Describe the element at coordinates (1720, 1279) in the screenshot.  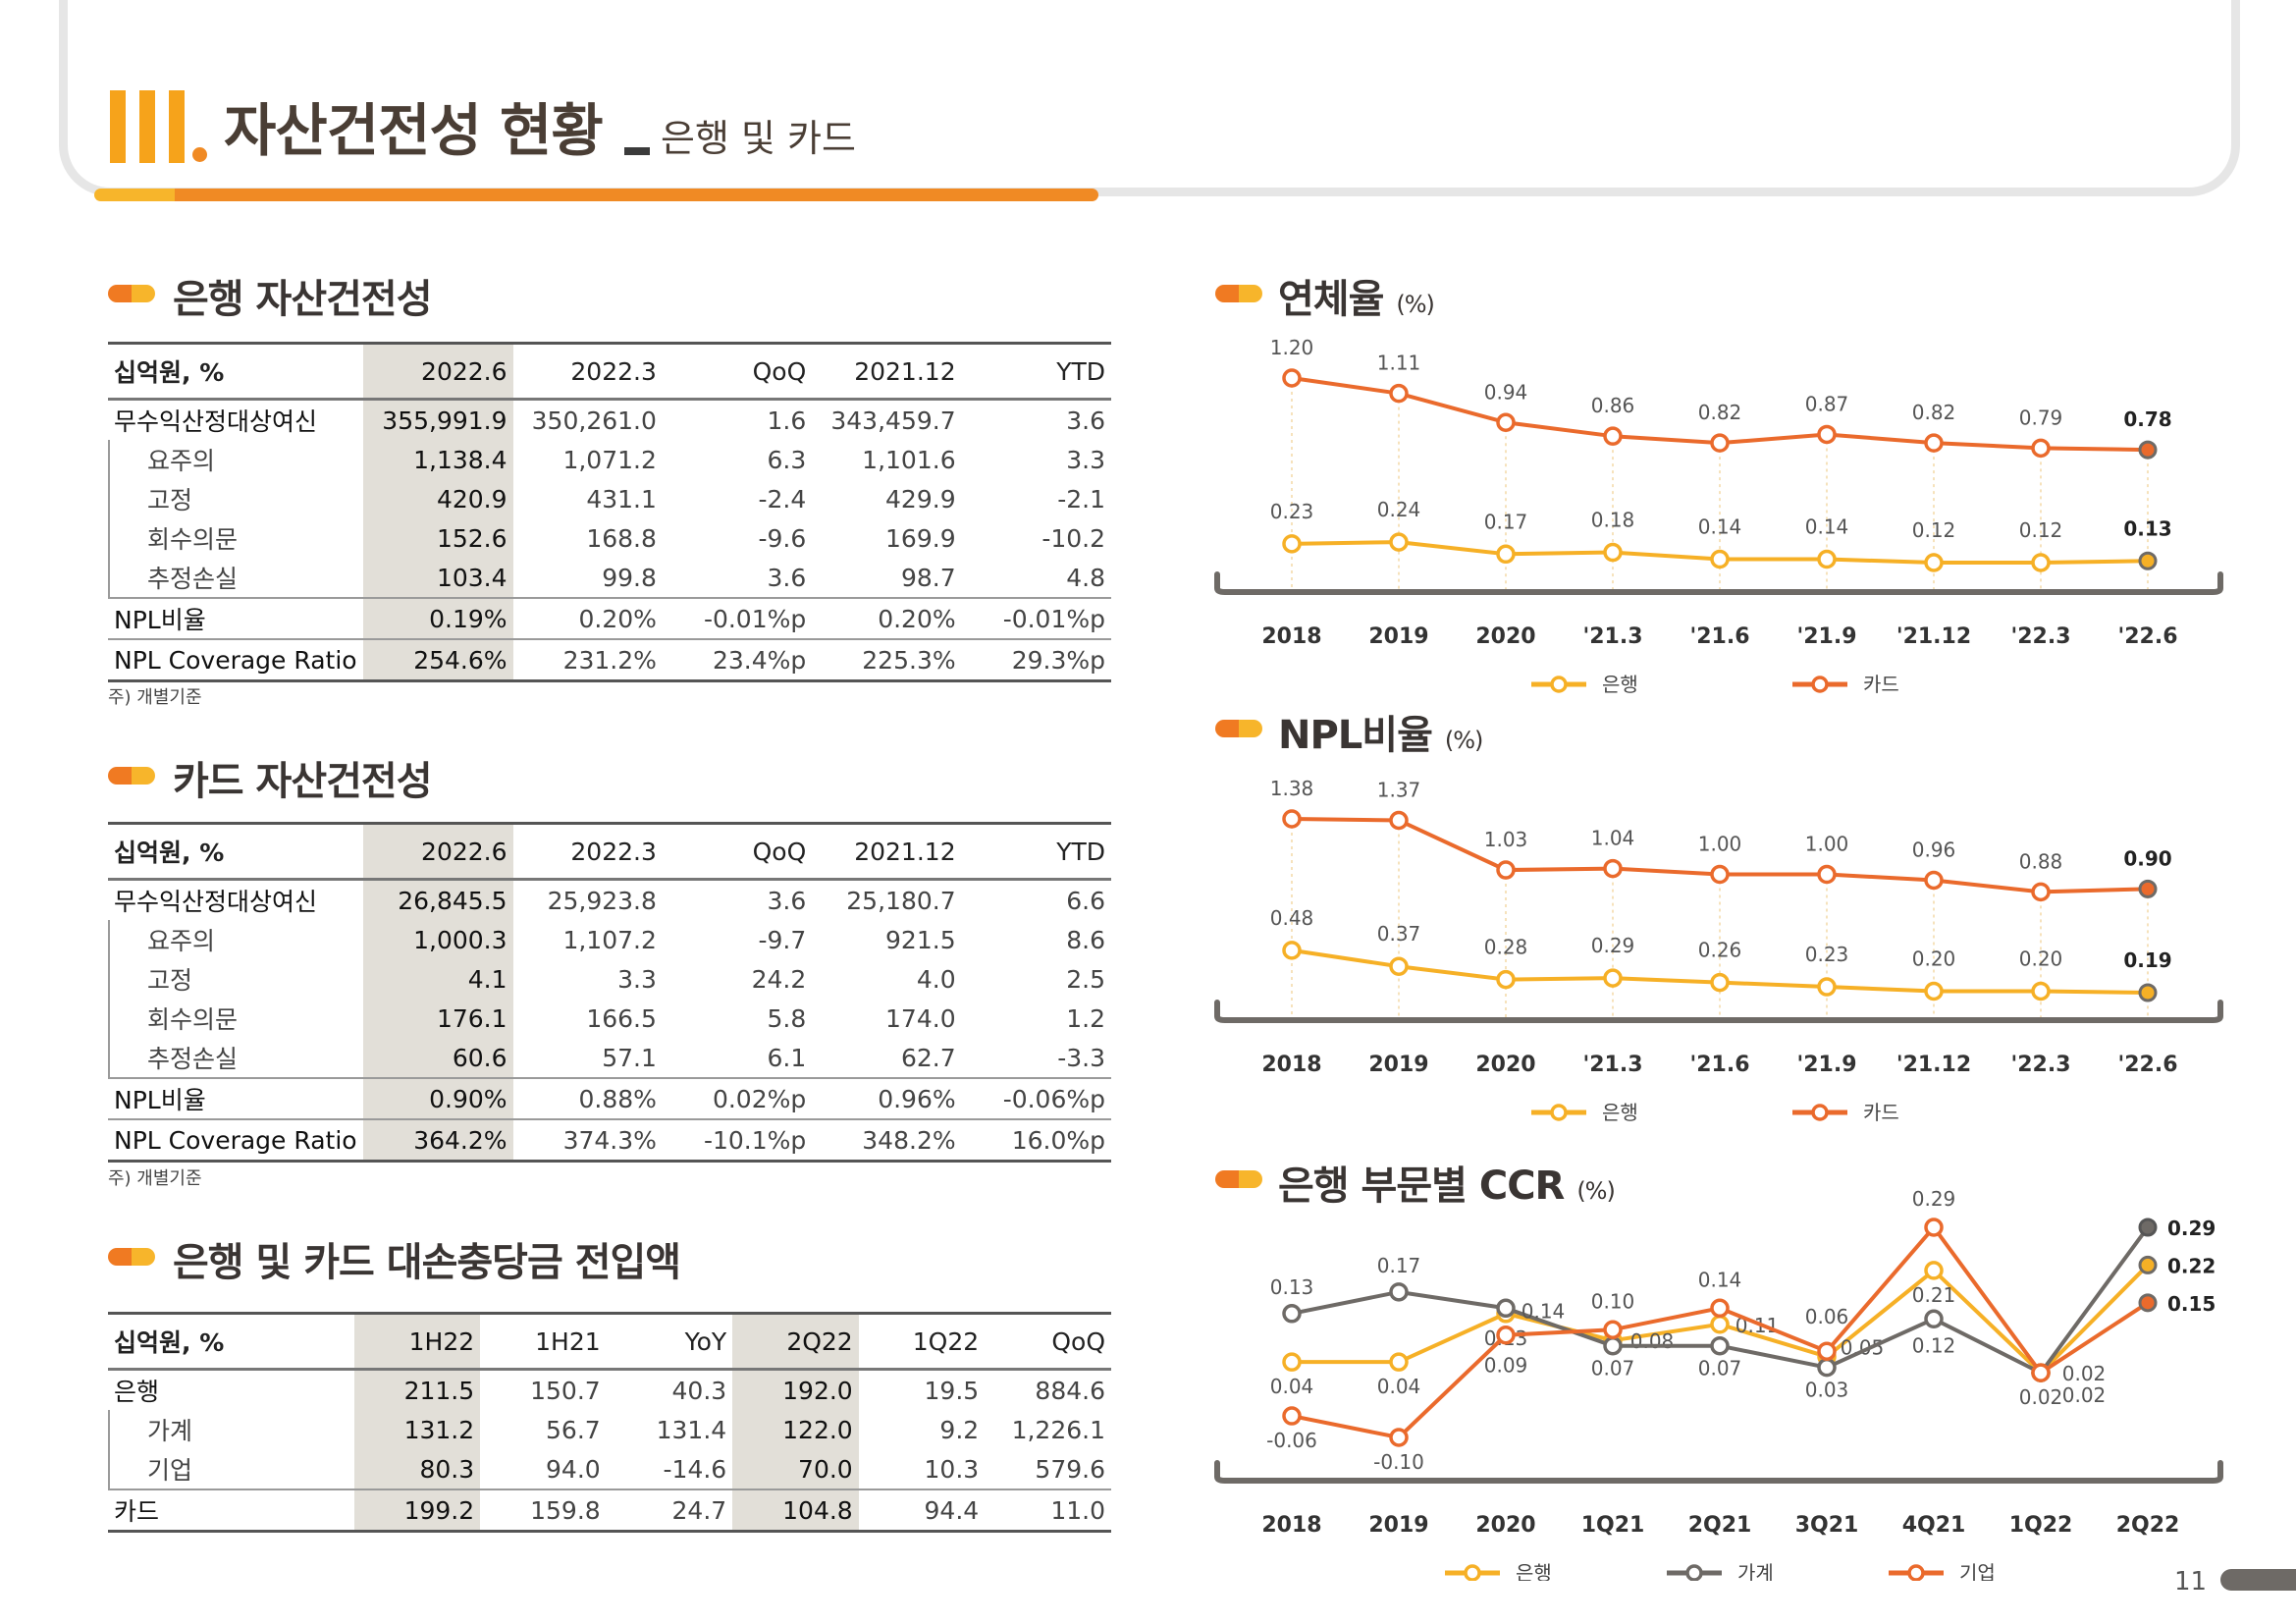
I see `data-label: 0.14` at that location.